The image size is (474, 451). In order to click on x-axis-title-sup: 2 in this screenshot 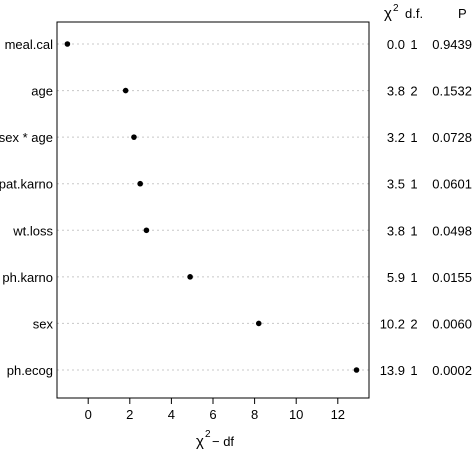, I will do `click(208, 434)`.